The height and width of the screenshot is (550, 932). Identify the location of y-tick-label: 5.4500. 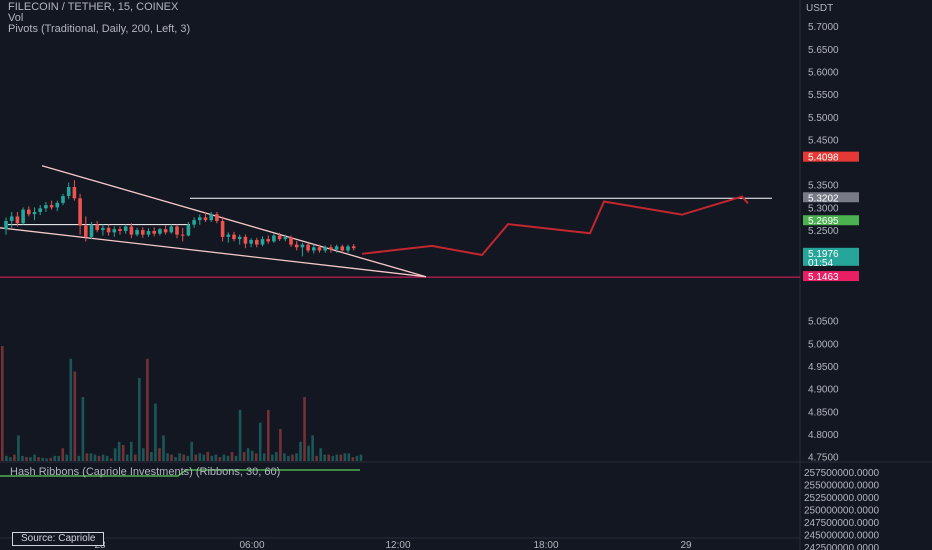
(823, 140).